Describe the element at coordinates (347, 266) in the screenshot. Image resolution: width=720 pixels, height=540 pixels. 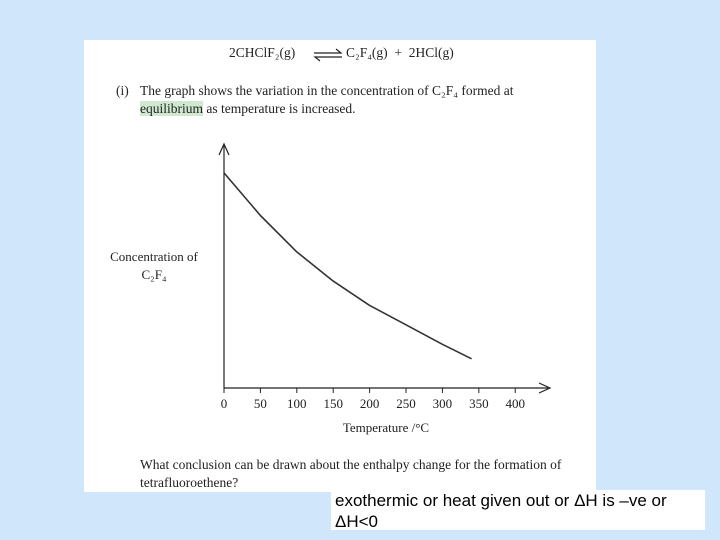
I see `curve` at that location.